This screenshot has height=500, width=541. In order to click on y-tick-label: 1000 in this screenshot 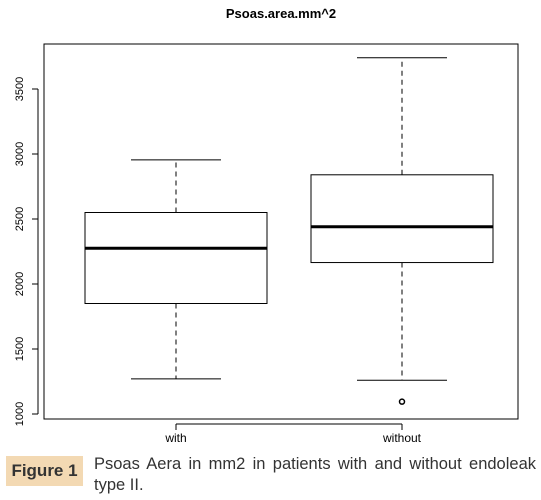, I will do `click(20, 414)`.